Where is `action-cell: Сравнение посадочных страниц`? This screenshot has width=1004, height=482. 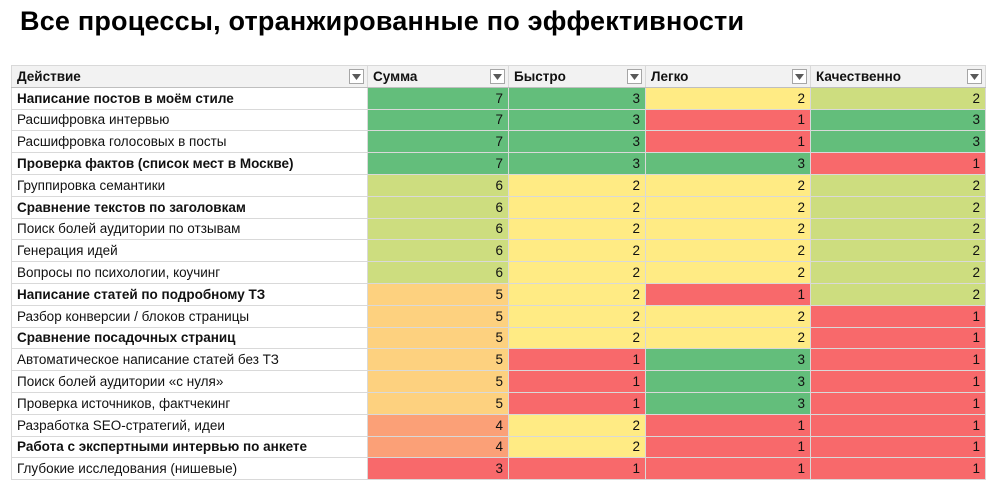
action-cell: Сравнение посадочных страниц is located at coordinates (189, 338).